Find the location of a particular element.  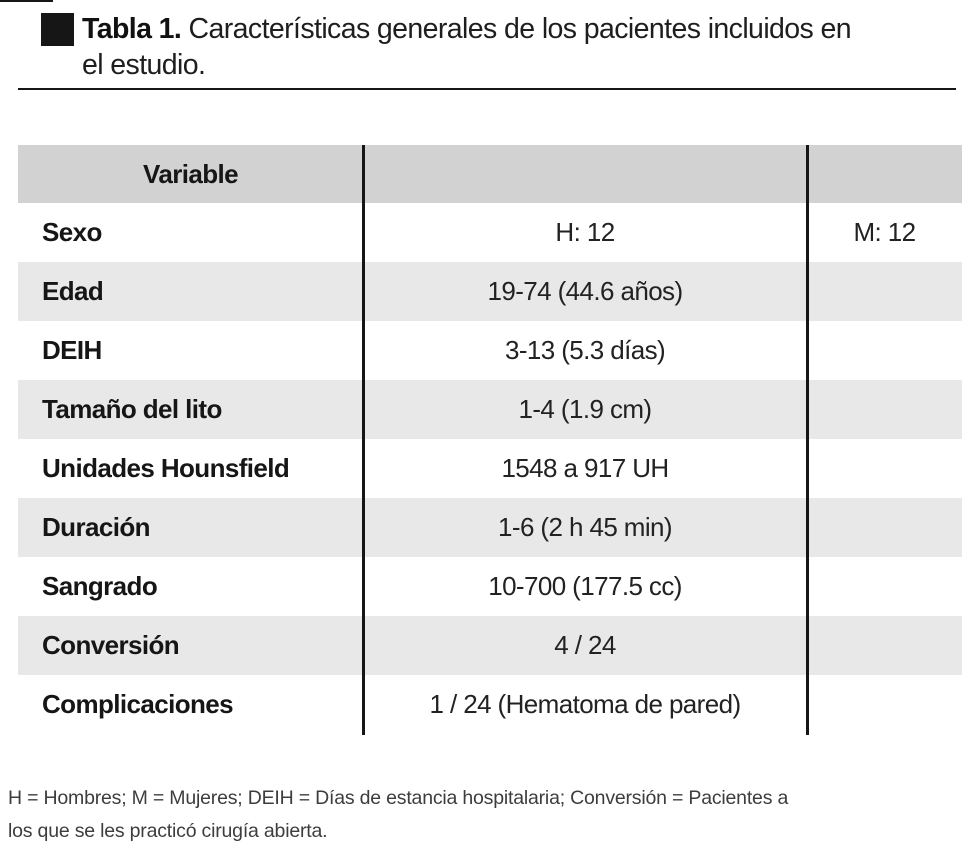

table-row-edad: Edad 19-74 (44.6 años) is located at coordinates (490, 291).